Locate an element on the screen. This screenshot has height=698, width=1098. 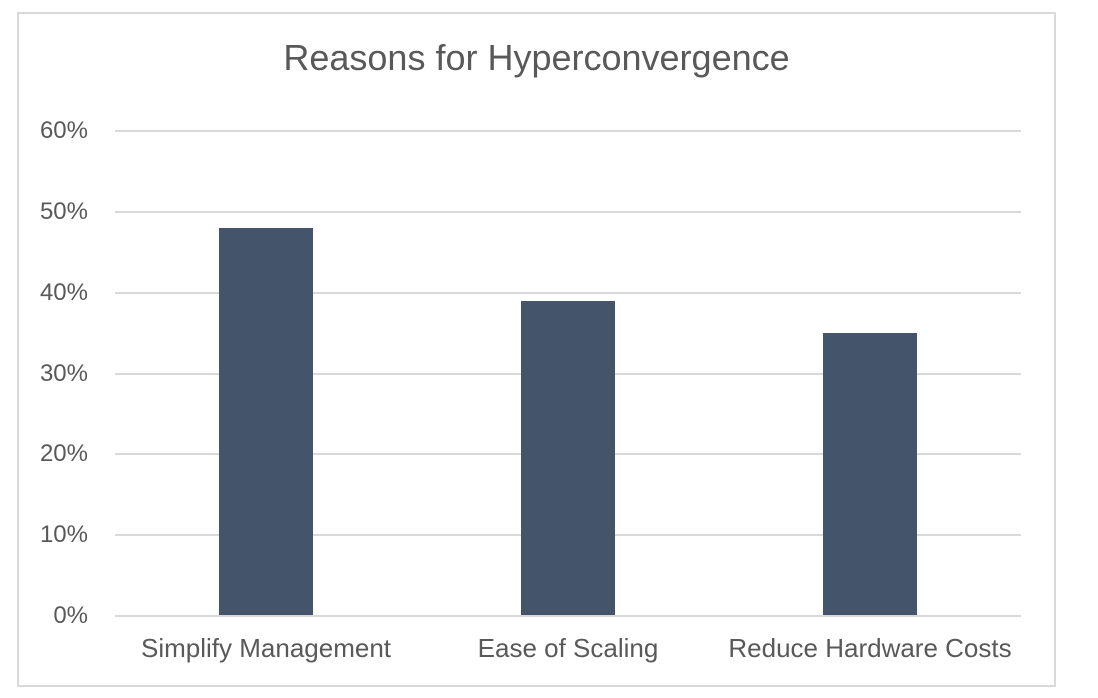
y-tick-label: 30% is located at coordinates (63, 373).